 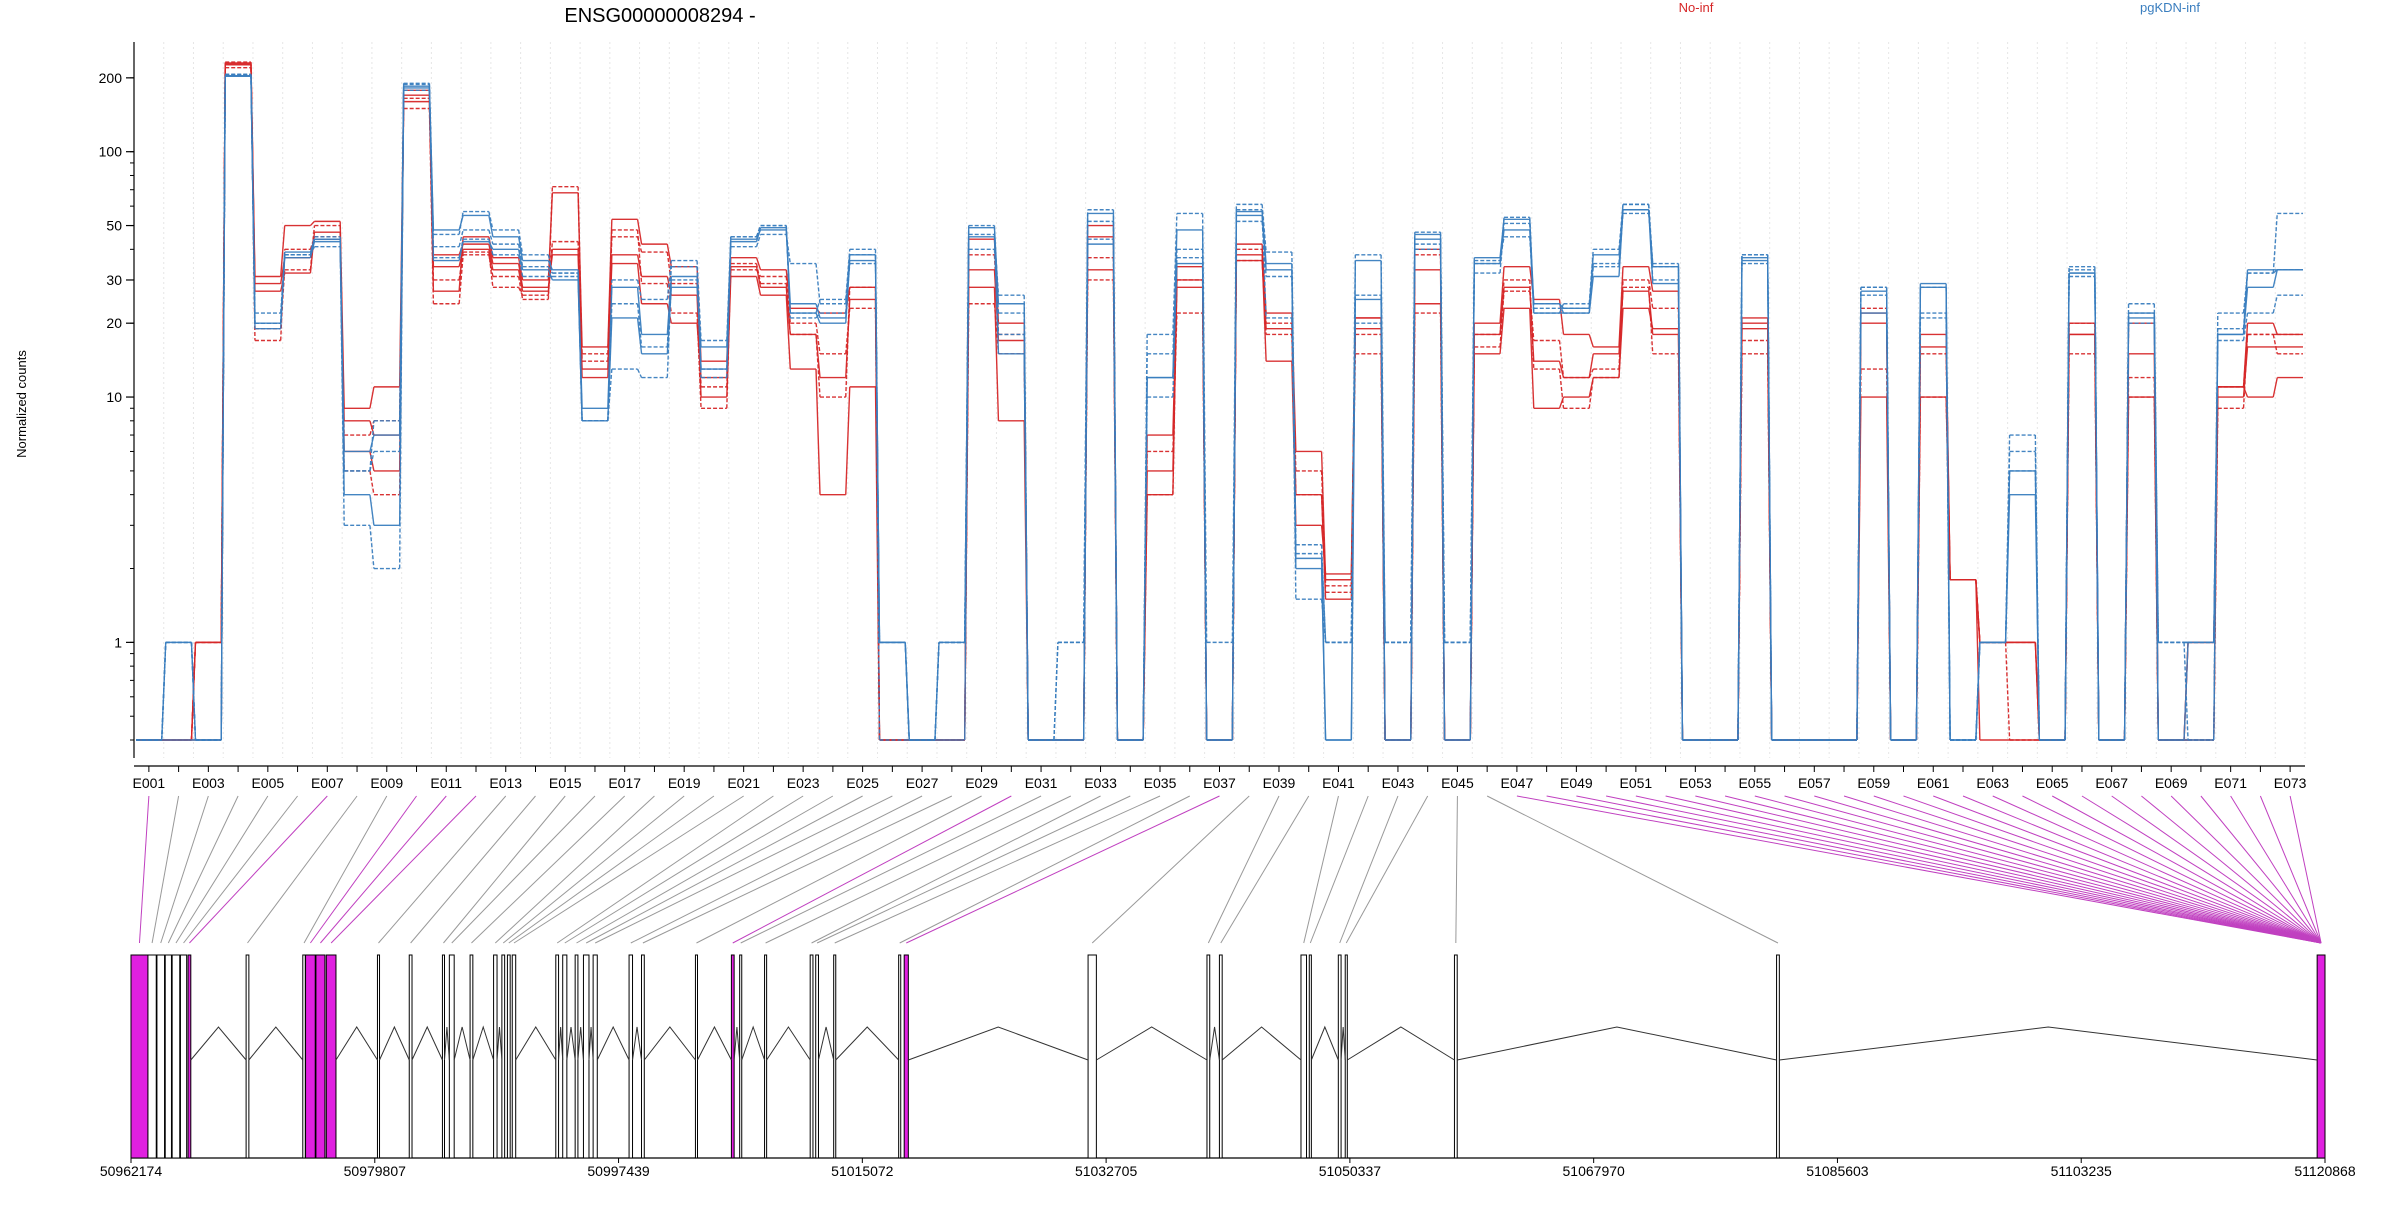 I want to click on genome-tick-label: 50997439, so click(x=618, y=1171).